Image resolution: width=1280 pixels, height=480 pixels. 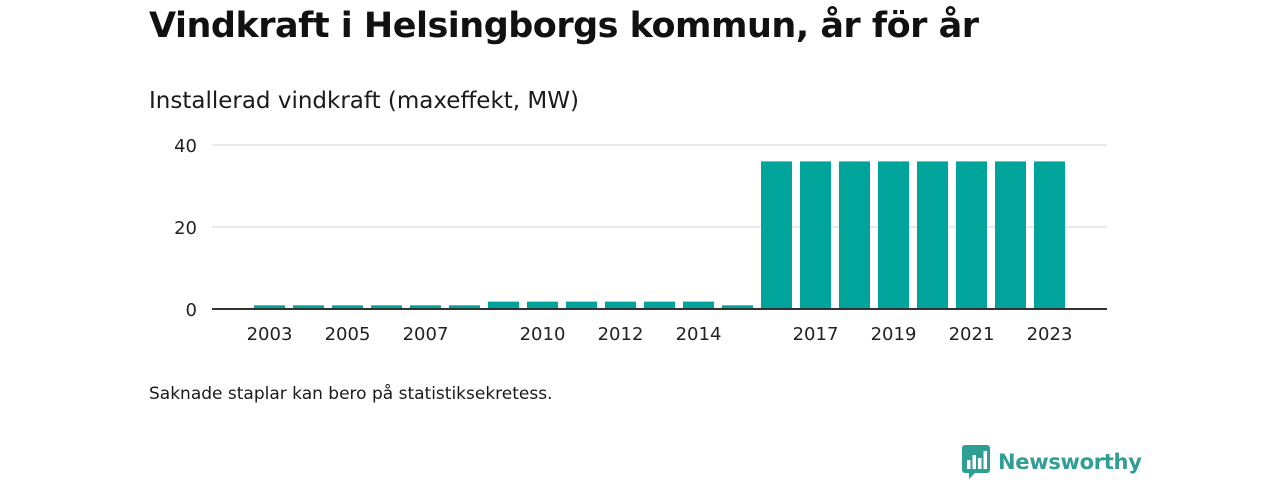 I want to click on y-tick-label: 20, so click(x=185, y=228).